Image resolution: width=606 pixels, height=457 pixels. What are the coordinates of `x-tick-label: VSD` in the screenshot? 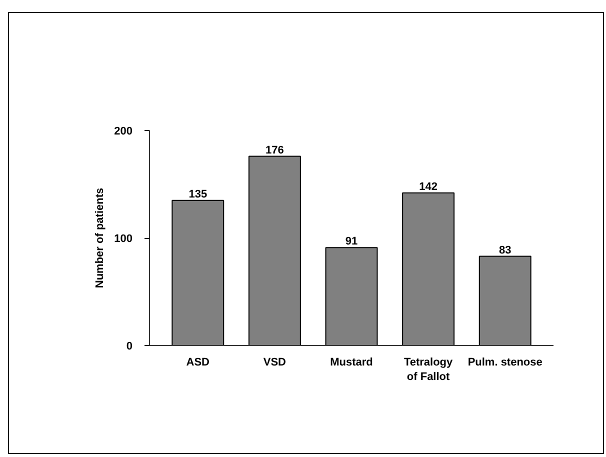 It's located at (274, 362).